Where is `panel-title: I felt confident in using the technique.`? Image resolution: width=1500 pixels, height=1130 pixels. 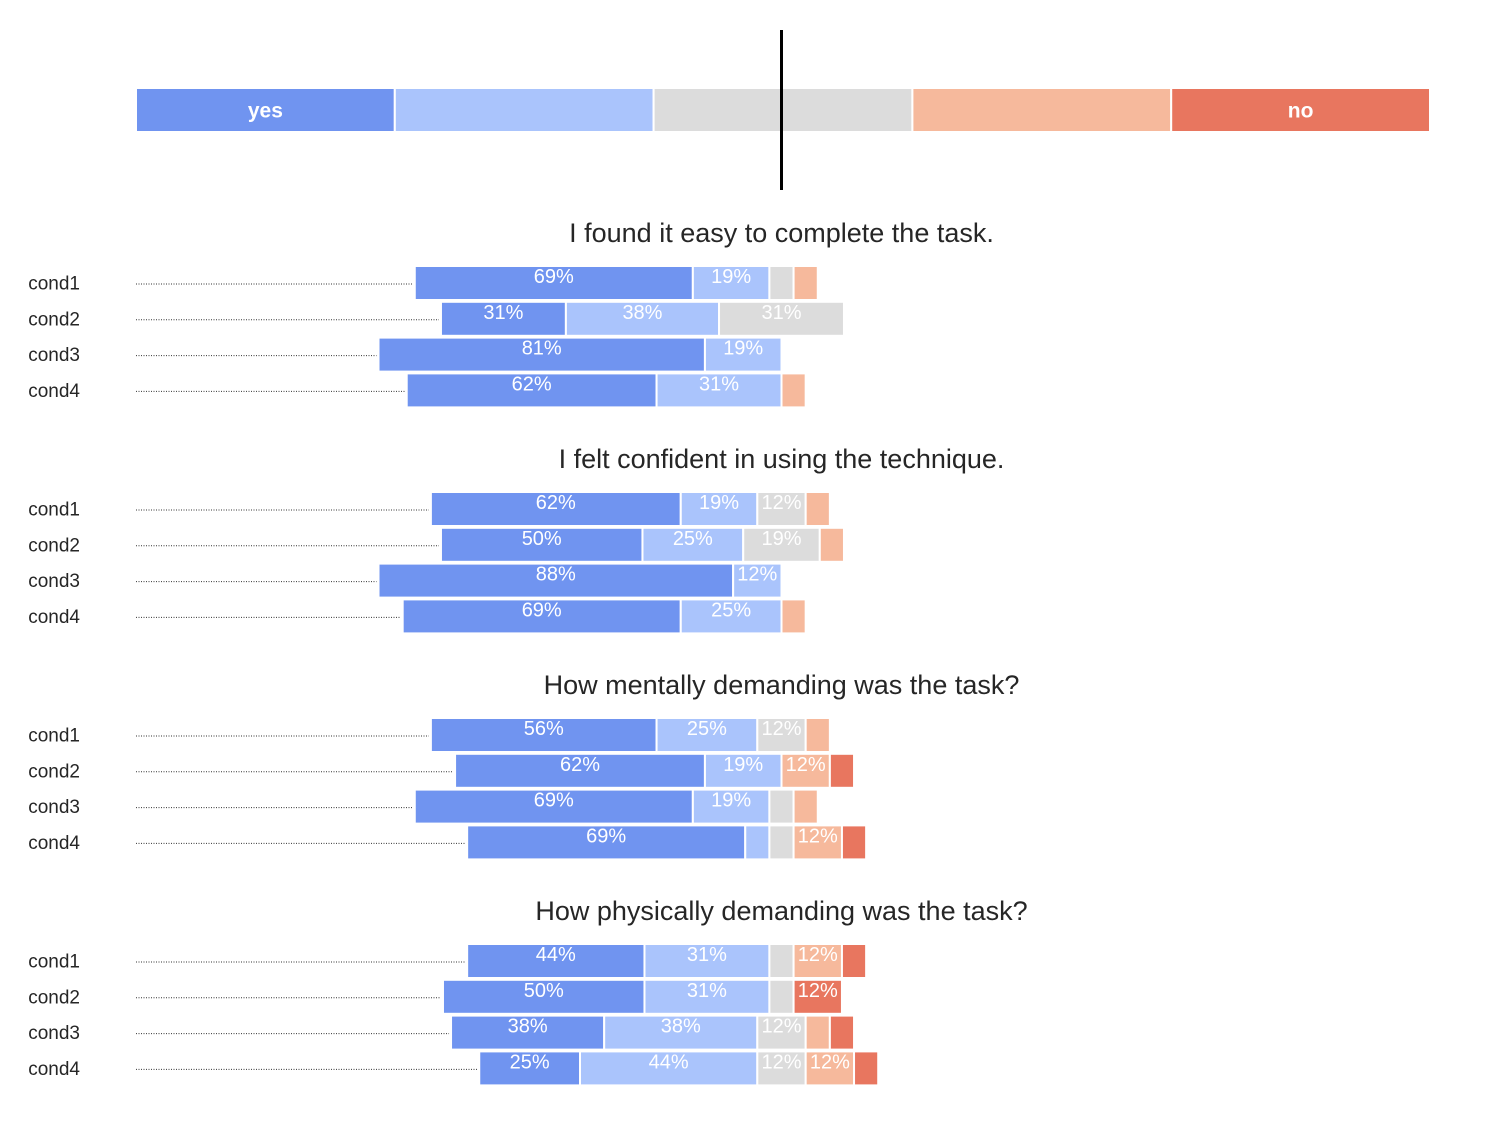 panel-title: I felt confident in using the technique. is located at coordinates (782, 459).